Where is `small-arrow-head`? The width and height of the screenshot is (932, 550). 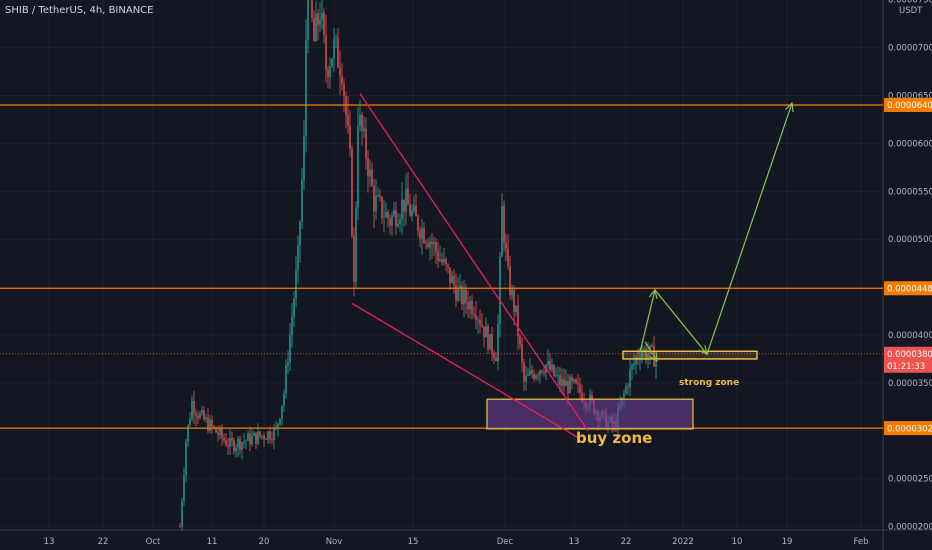
small-arrow-head is located at coordinates (653, 357).